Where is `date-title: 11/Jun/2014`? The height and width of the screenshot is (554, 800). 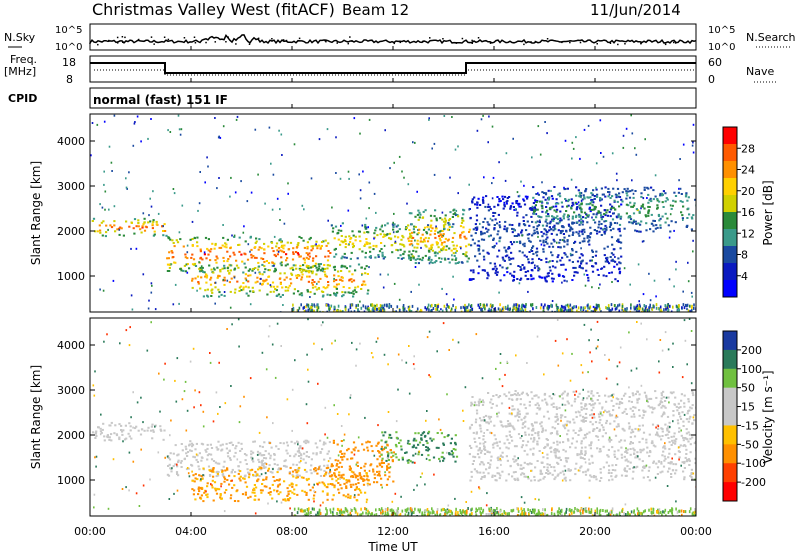
date-title: 11/Jun/2014 is located at coordinates (635, 10).